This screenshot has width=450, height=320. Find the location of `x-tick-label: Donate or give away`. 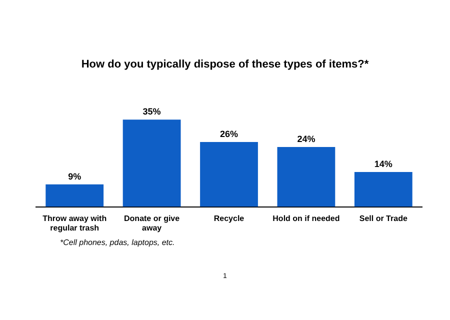

x-tick-label: Donate or give away is located at coordinates (152, 223).